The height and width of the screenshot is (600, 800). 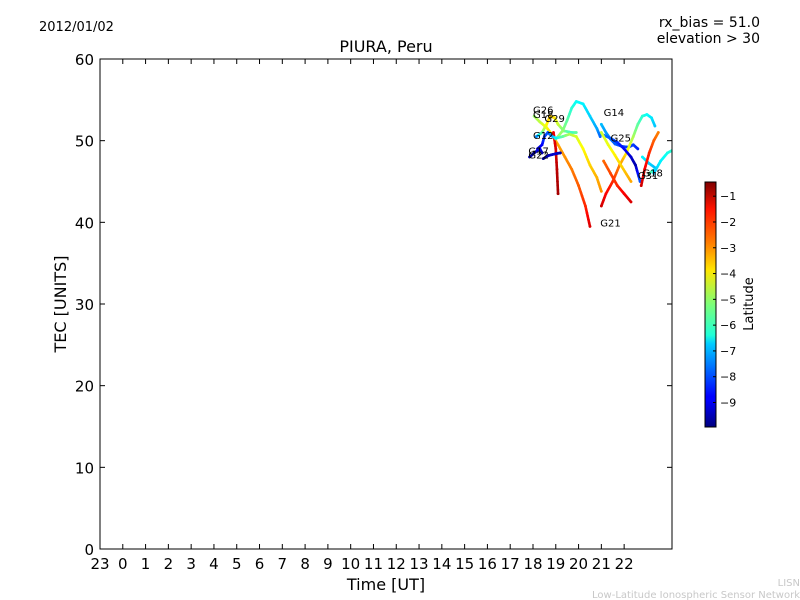 I want to click on data-layer, so click(x=600, y=164).